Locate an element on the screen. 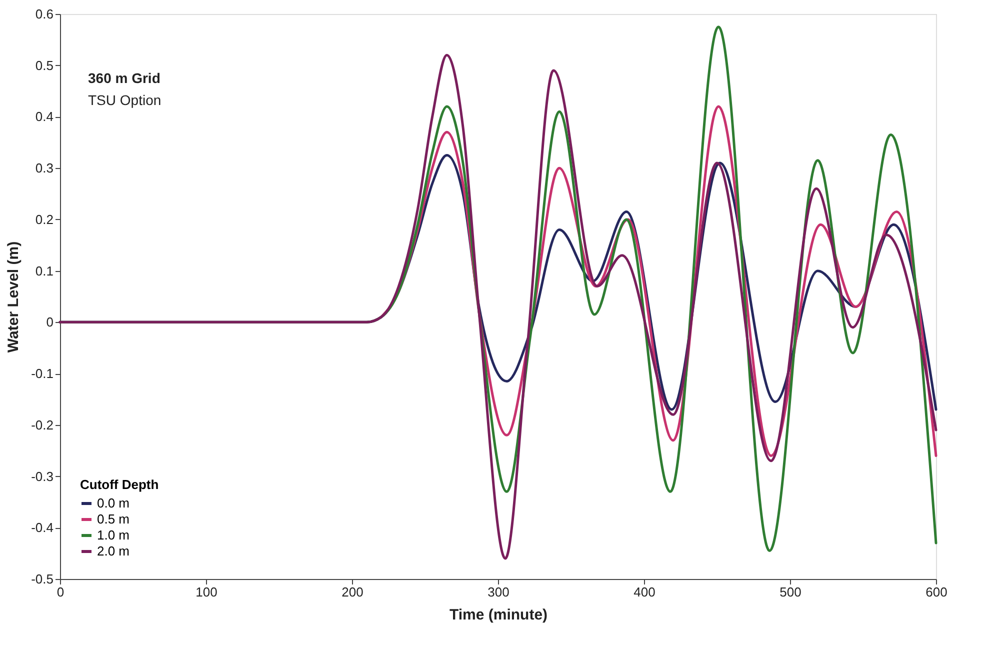 The width and height of the screenshot is (992, 661). y-axis-title: Water Level (m) is located at coordinates (13, 297).